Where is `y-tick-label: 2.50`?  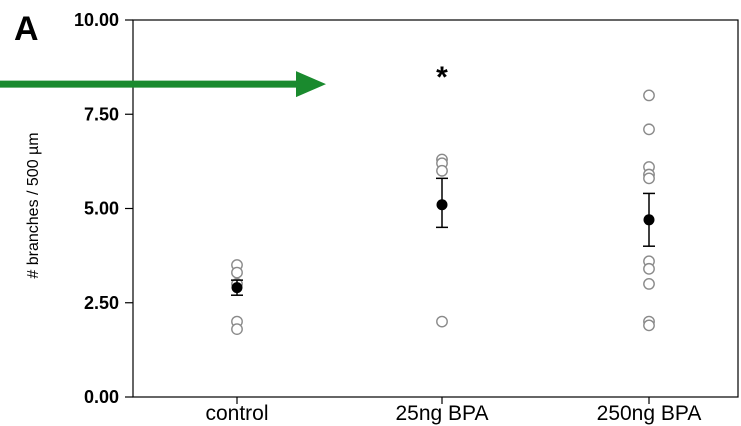 y-tick-label: 2.50 is located at coordinates (101, 303).